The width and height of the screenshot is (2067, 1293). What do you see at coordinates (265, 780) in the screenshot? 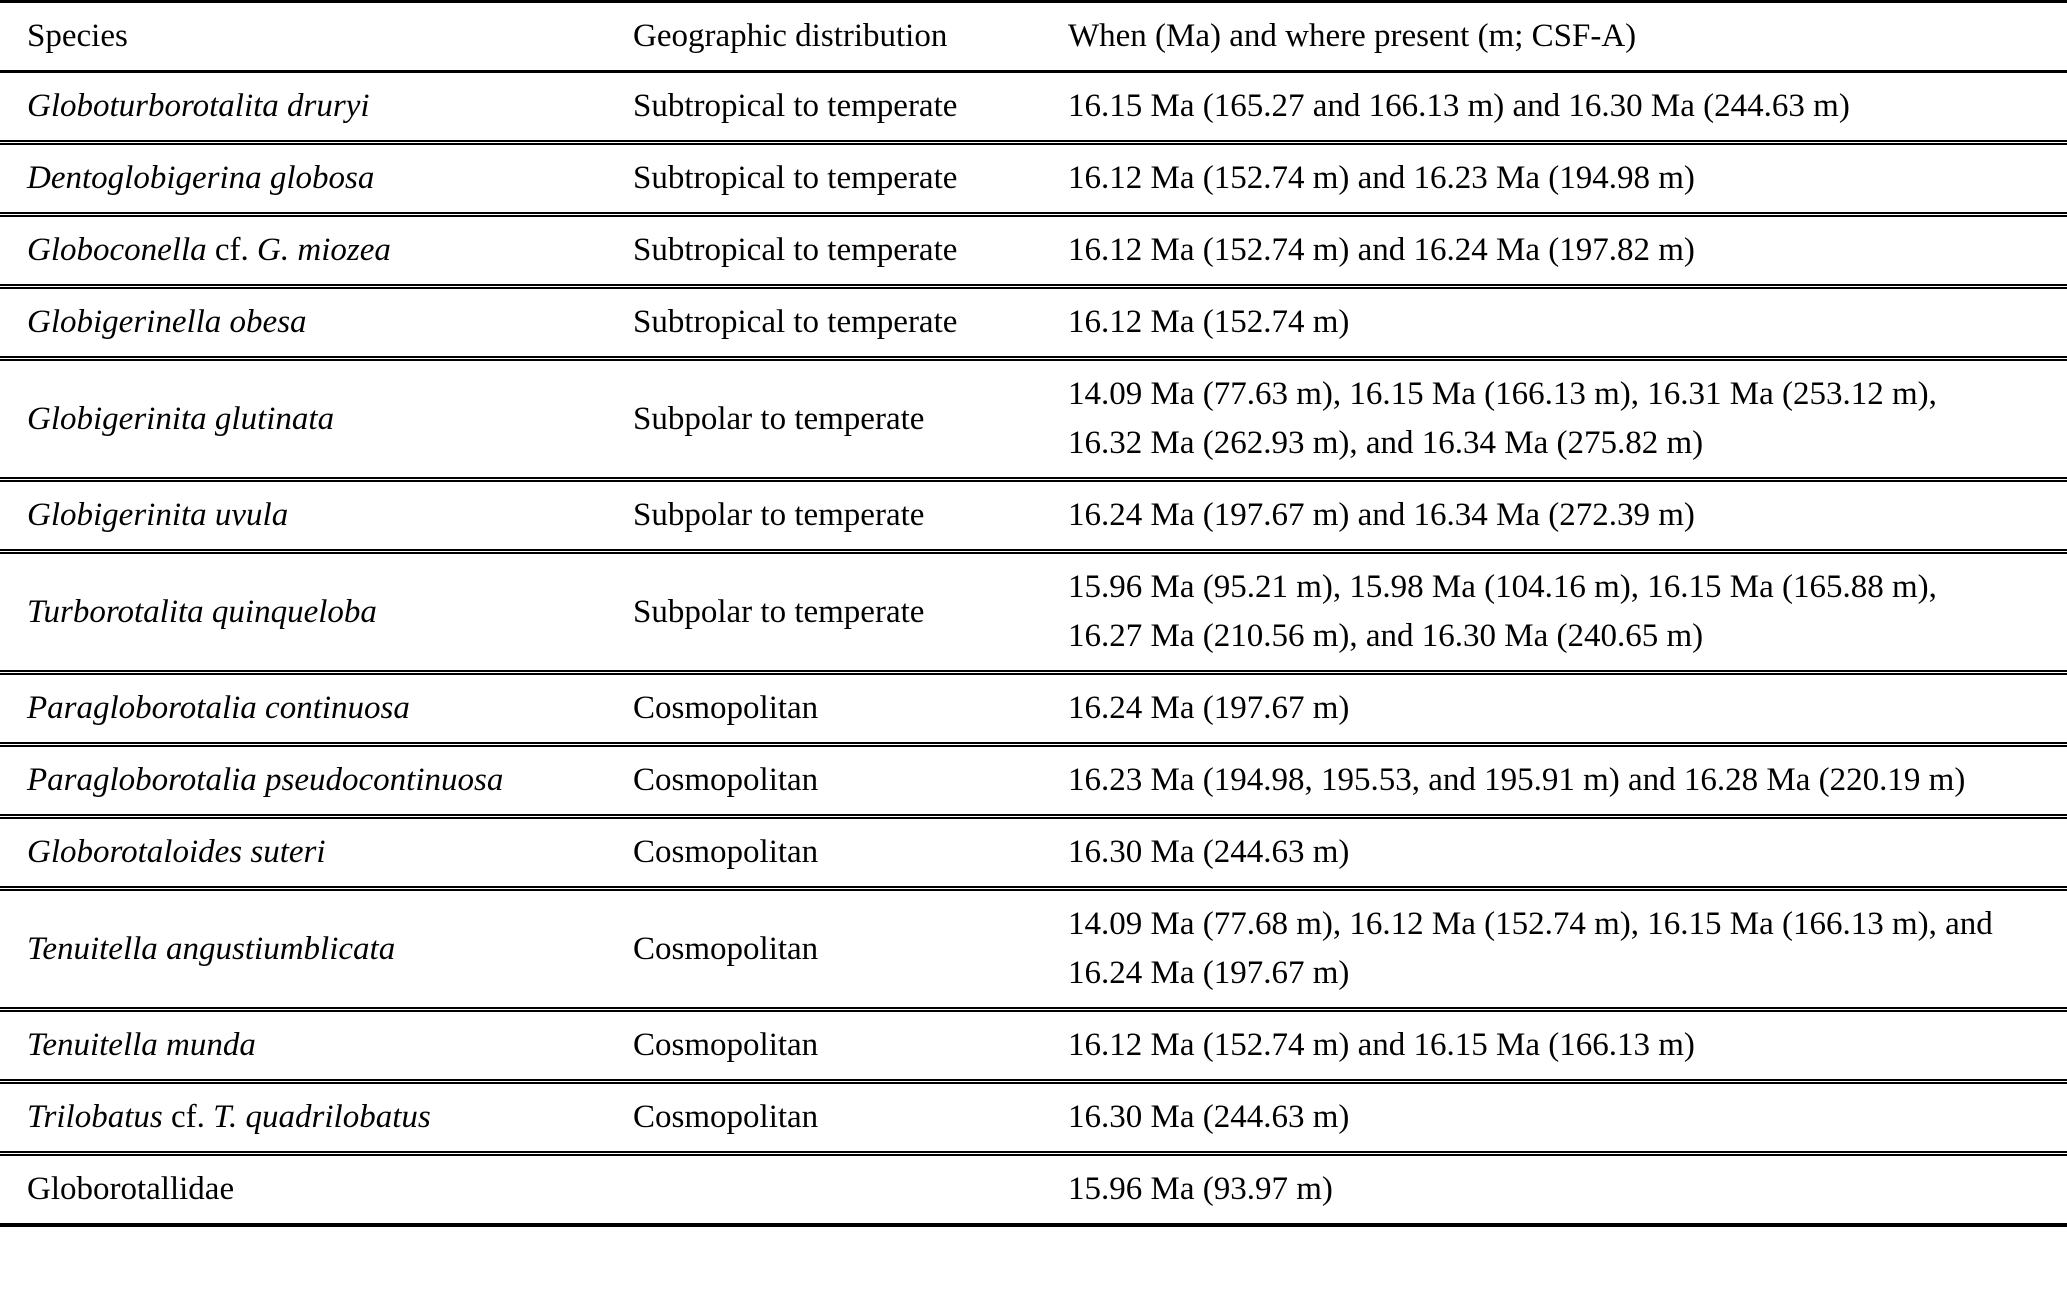
I see `species-name-italic: Paragloborotalia pseudocontinuosa` at bounding box center [265, 780].